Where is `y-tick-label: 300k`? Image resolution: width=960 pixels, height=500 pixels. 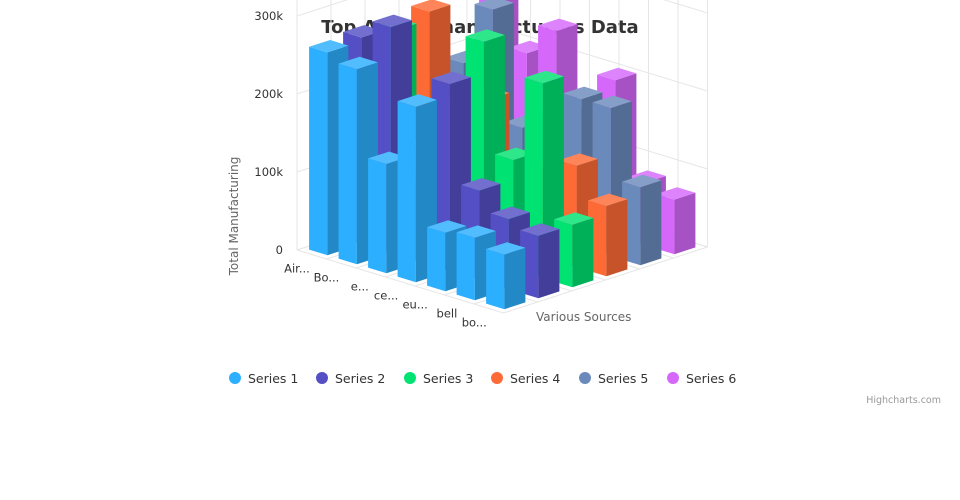
y-tick-label: 300k is located at coordinates (268, 16).